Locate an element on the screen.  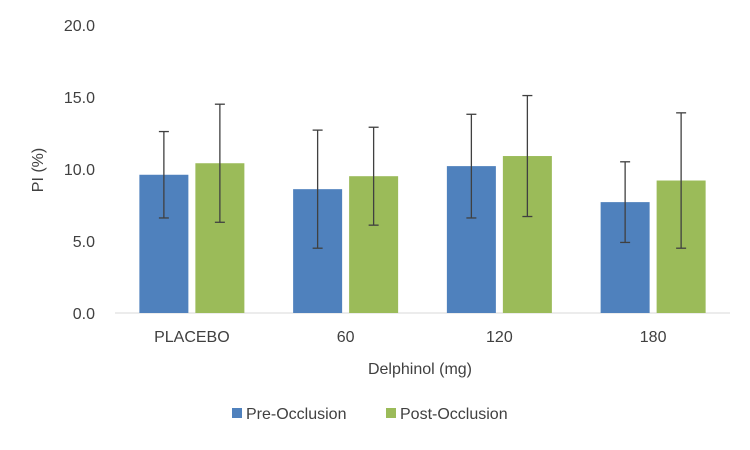
legend: Pre-Occlusion Post-Occlusion is located at coordinates (370, 414).